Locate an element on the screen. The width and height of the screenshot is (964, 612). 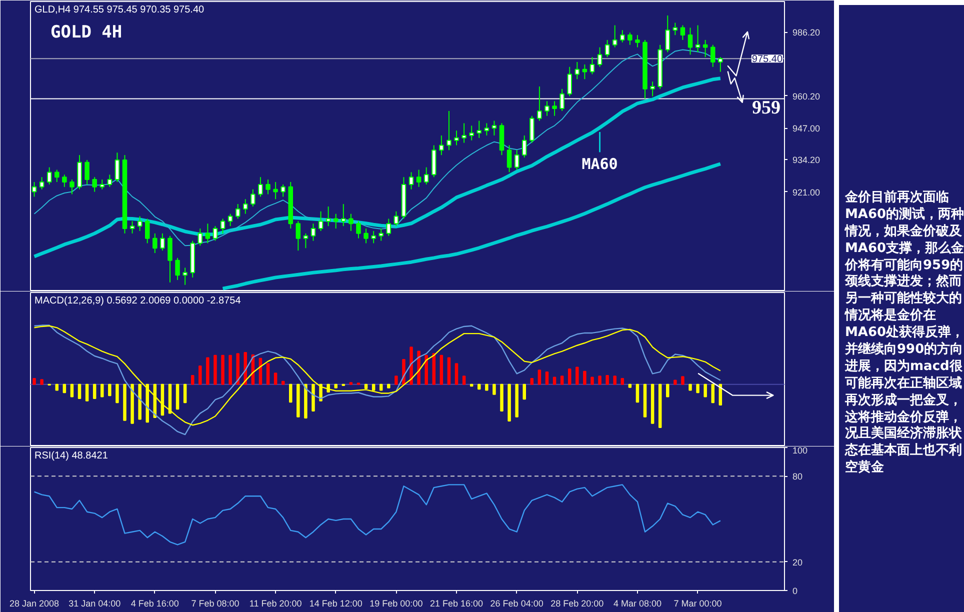
legend-label: MA60 is located at coordinates (600, 164).